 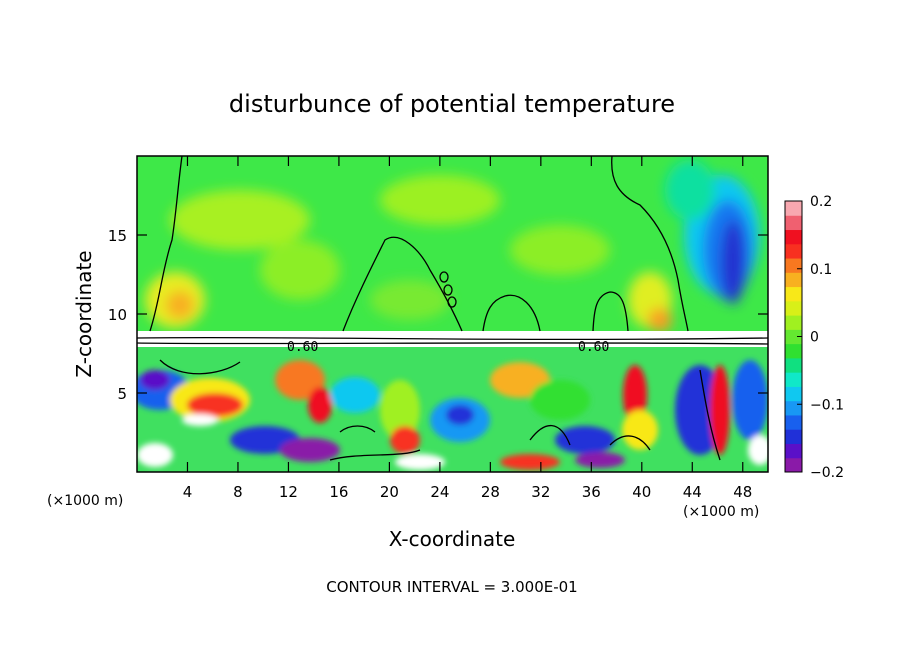 I want to click on x-tick-label: 28, so click(x=490, y=492).